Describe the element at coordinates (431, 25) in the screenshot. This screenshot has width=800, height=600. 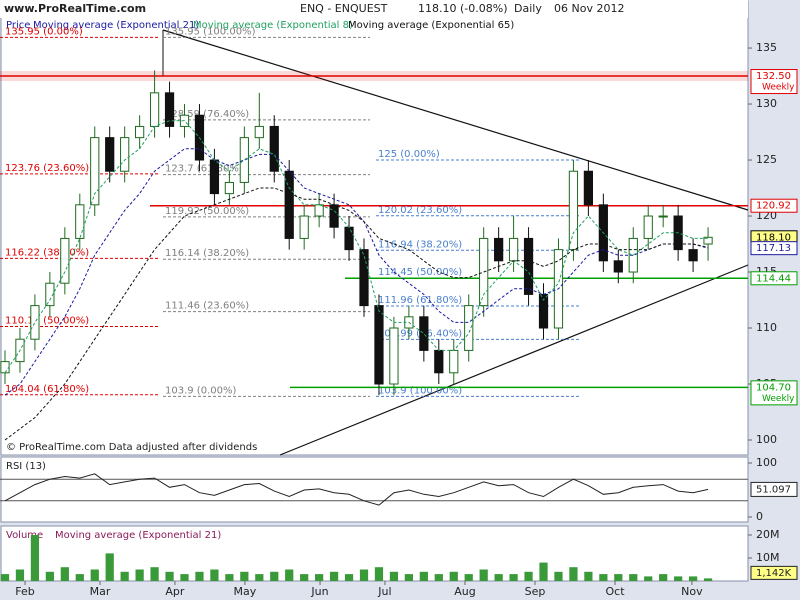
I see `legend-ema65: Moving average (Exponential 65)` at that location.